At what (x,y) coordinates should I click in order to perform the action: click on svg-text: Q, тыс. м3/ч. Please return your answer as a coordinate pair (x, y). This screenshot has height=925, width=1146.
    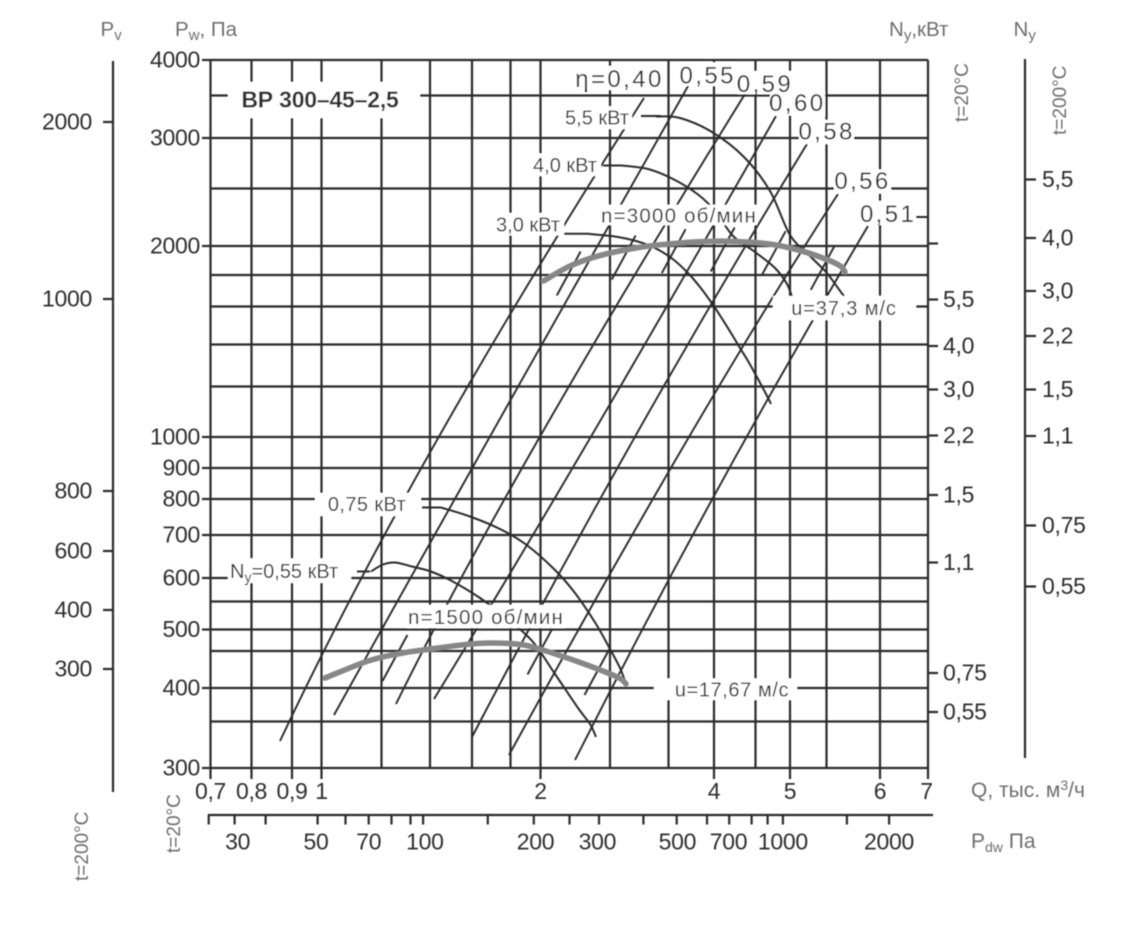
    Looking at the image, I should click on (1028, 789).